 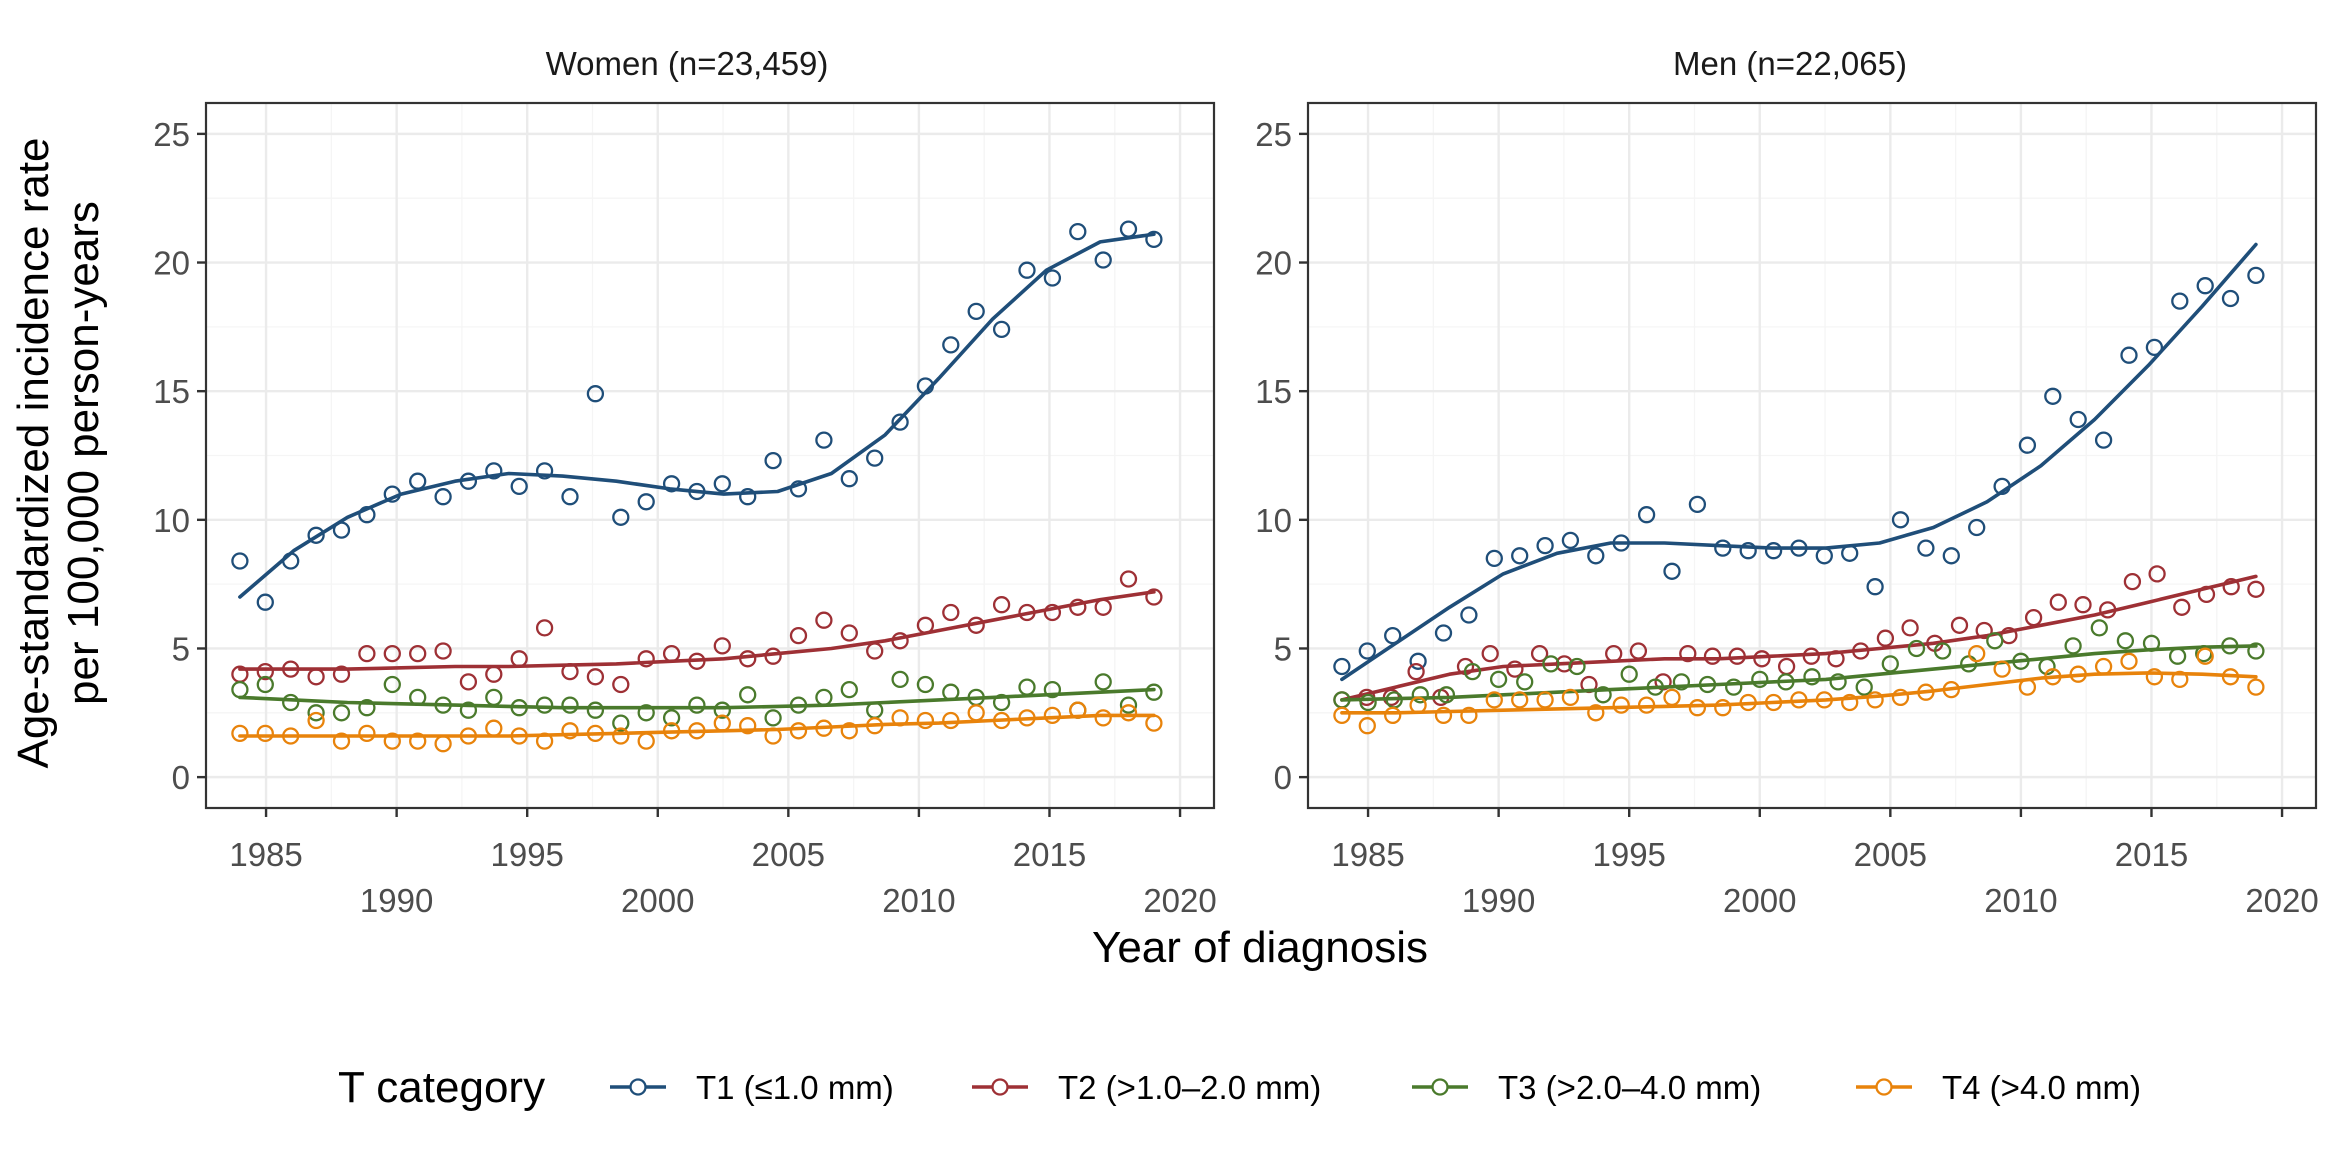 I want to click on trend-line-women-t3, so click(x=697, y=698).